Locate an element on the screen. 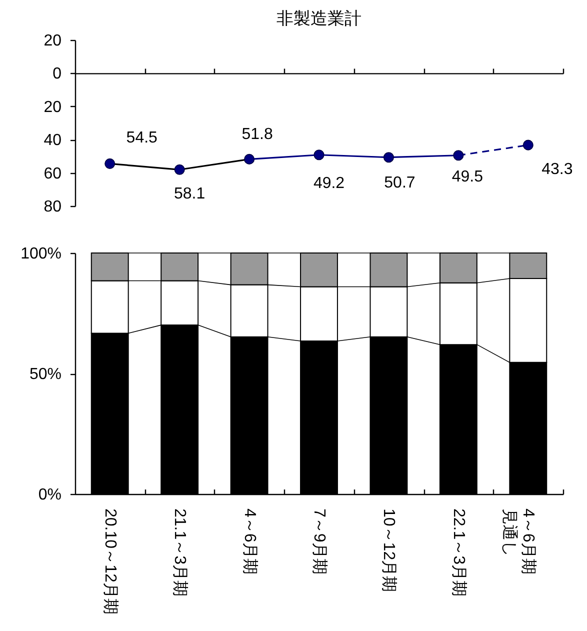 The image size is (587, 631). chart-title: 非製造業計 is located at coordinates (319, 18).